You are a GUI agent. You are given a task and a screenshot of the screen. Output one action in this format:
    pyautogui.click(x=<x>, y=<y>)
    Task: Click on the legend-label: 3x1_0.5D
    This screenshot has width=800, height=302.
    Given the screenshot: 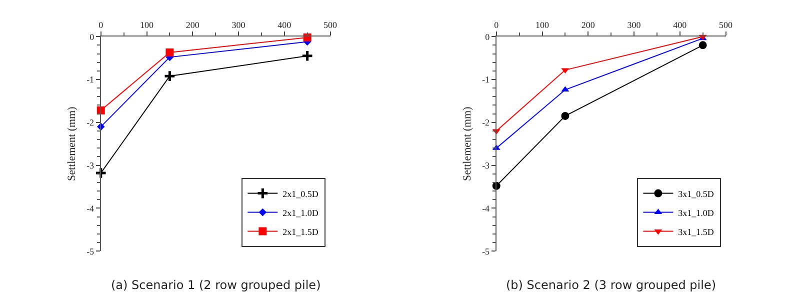 What is the action you would take?
    pyautogui.click(x=696, y=193)
    